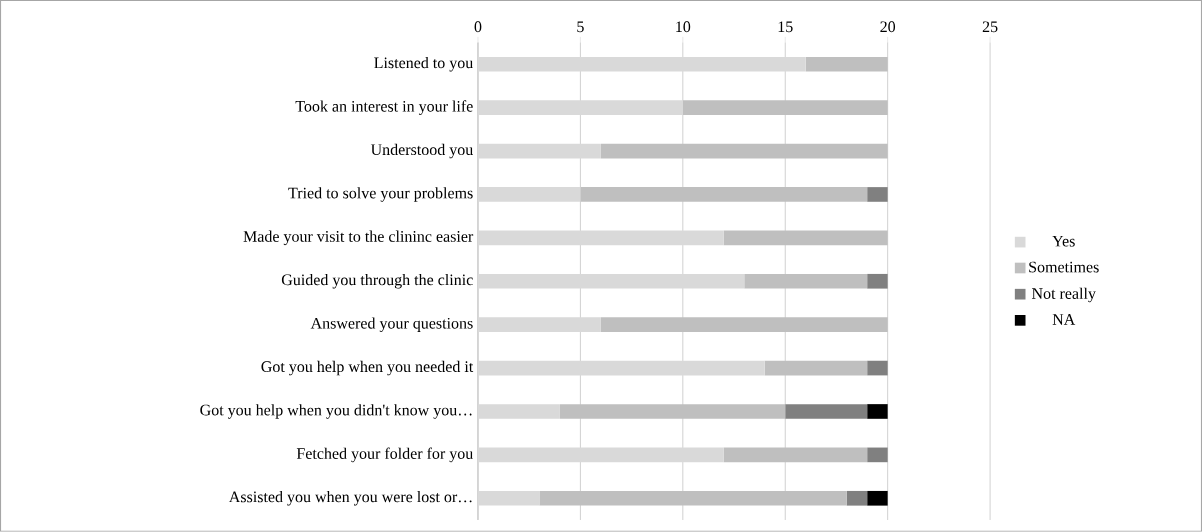  What do you see at coordinates (367, 368) in the screenshot?
I see `y-tick-label: Got you help when you needed it` at bounding box center [367, 368].